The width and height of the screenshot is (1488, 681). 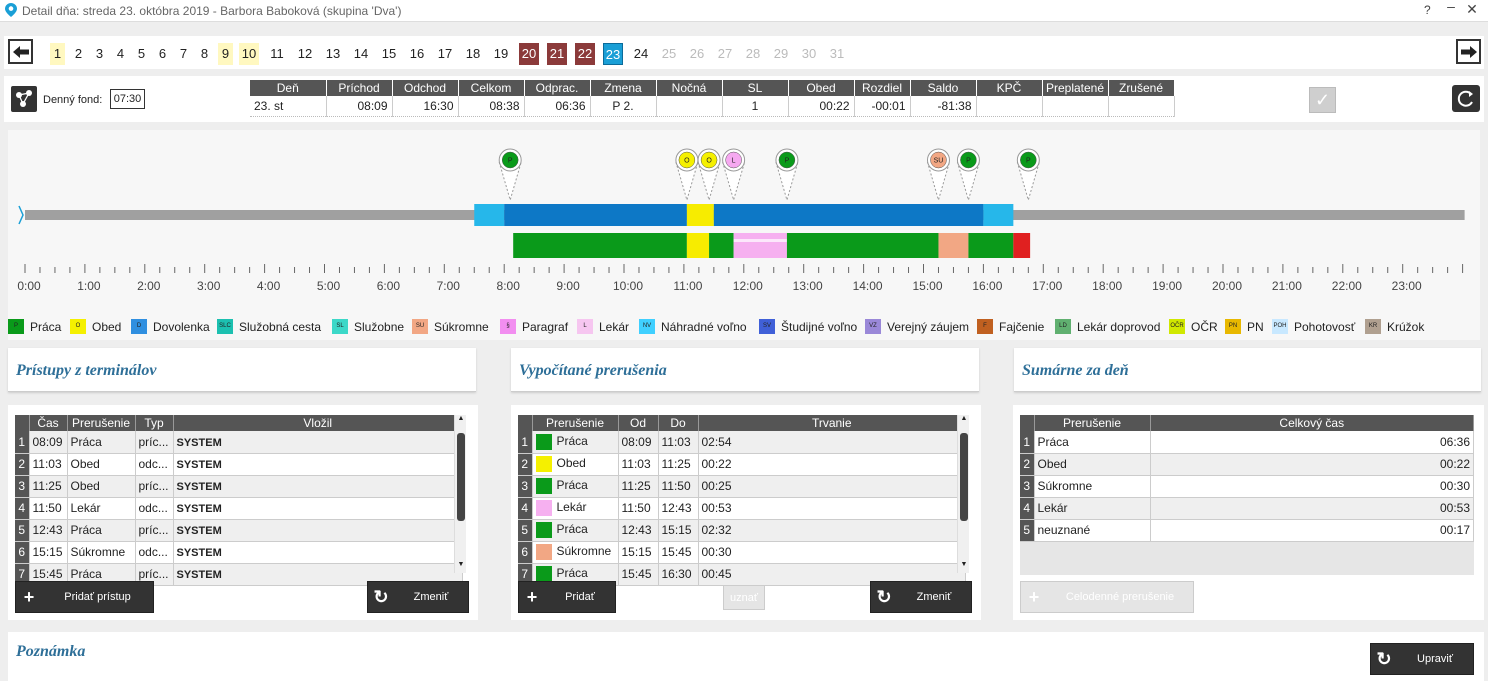 I want to click on accept-button: uznať, so click(x=744, y=597).